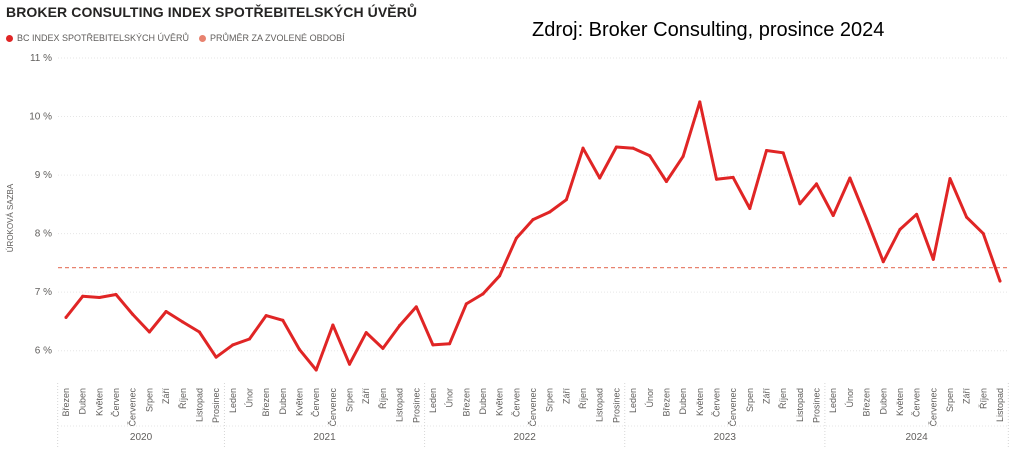 This screenshot has height=454, width=1015. Describe the element at coordinates (277, 38) in the screenshot. I see `legend-label-average: PRŮMĚR ZA ZVOLENÉ OBDOBÍ` at that location.